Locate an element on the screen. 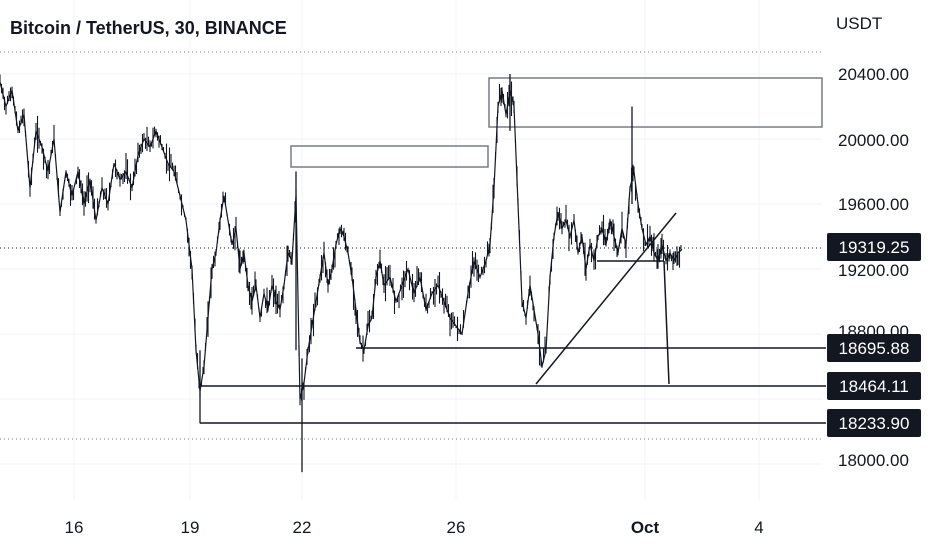 Image resolution: width=932 pixels, height=550 pixels. horizontal-levels is located at coordinates (513, 385).